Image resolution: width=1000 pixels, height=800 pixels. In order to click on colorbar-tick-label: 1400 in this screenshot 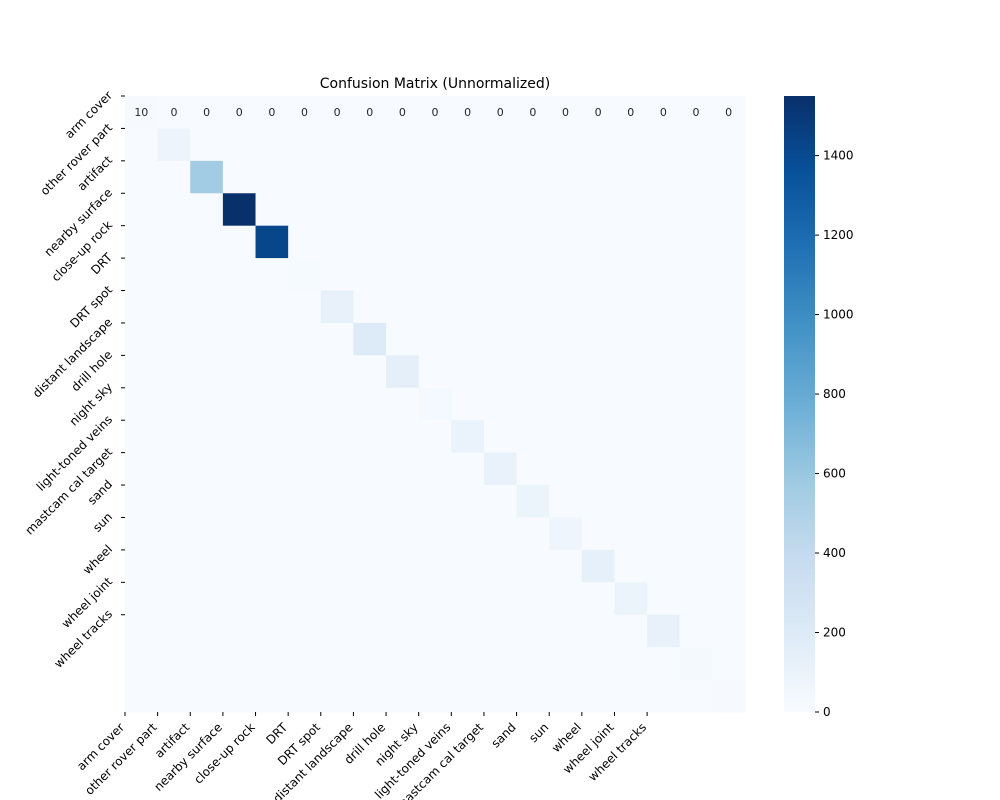, I will do `click(838, 156)`.